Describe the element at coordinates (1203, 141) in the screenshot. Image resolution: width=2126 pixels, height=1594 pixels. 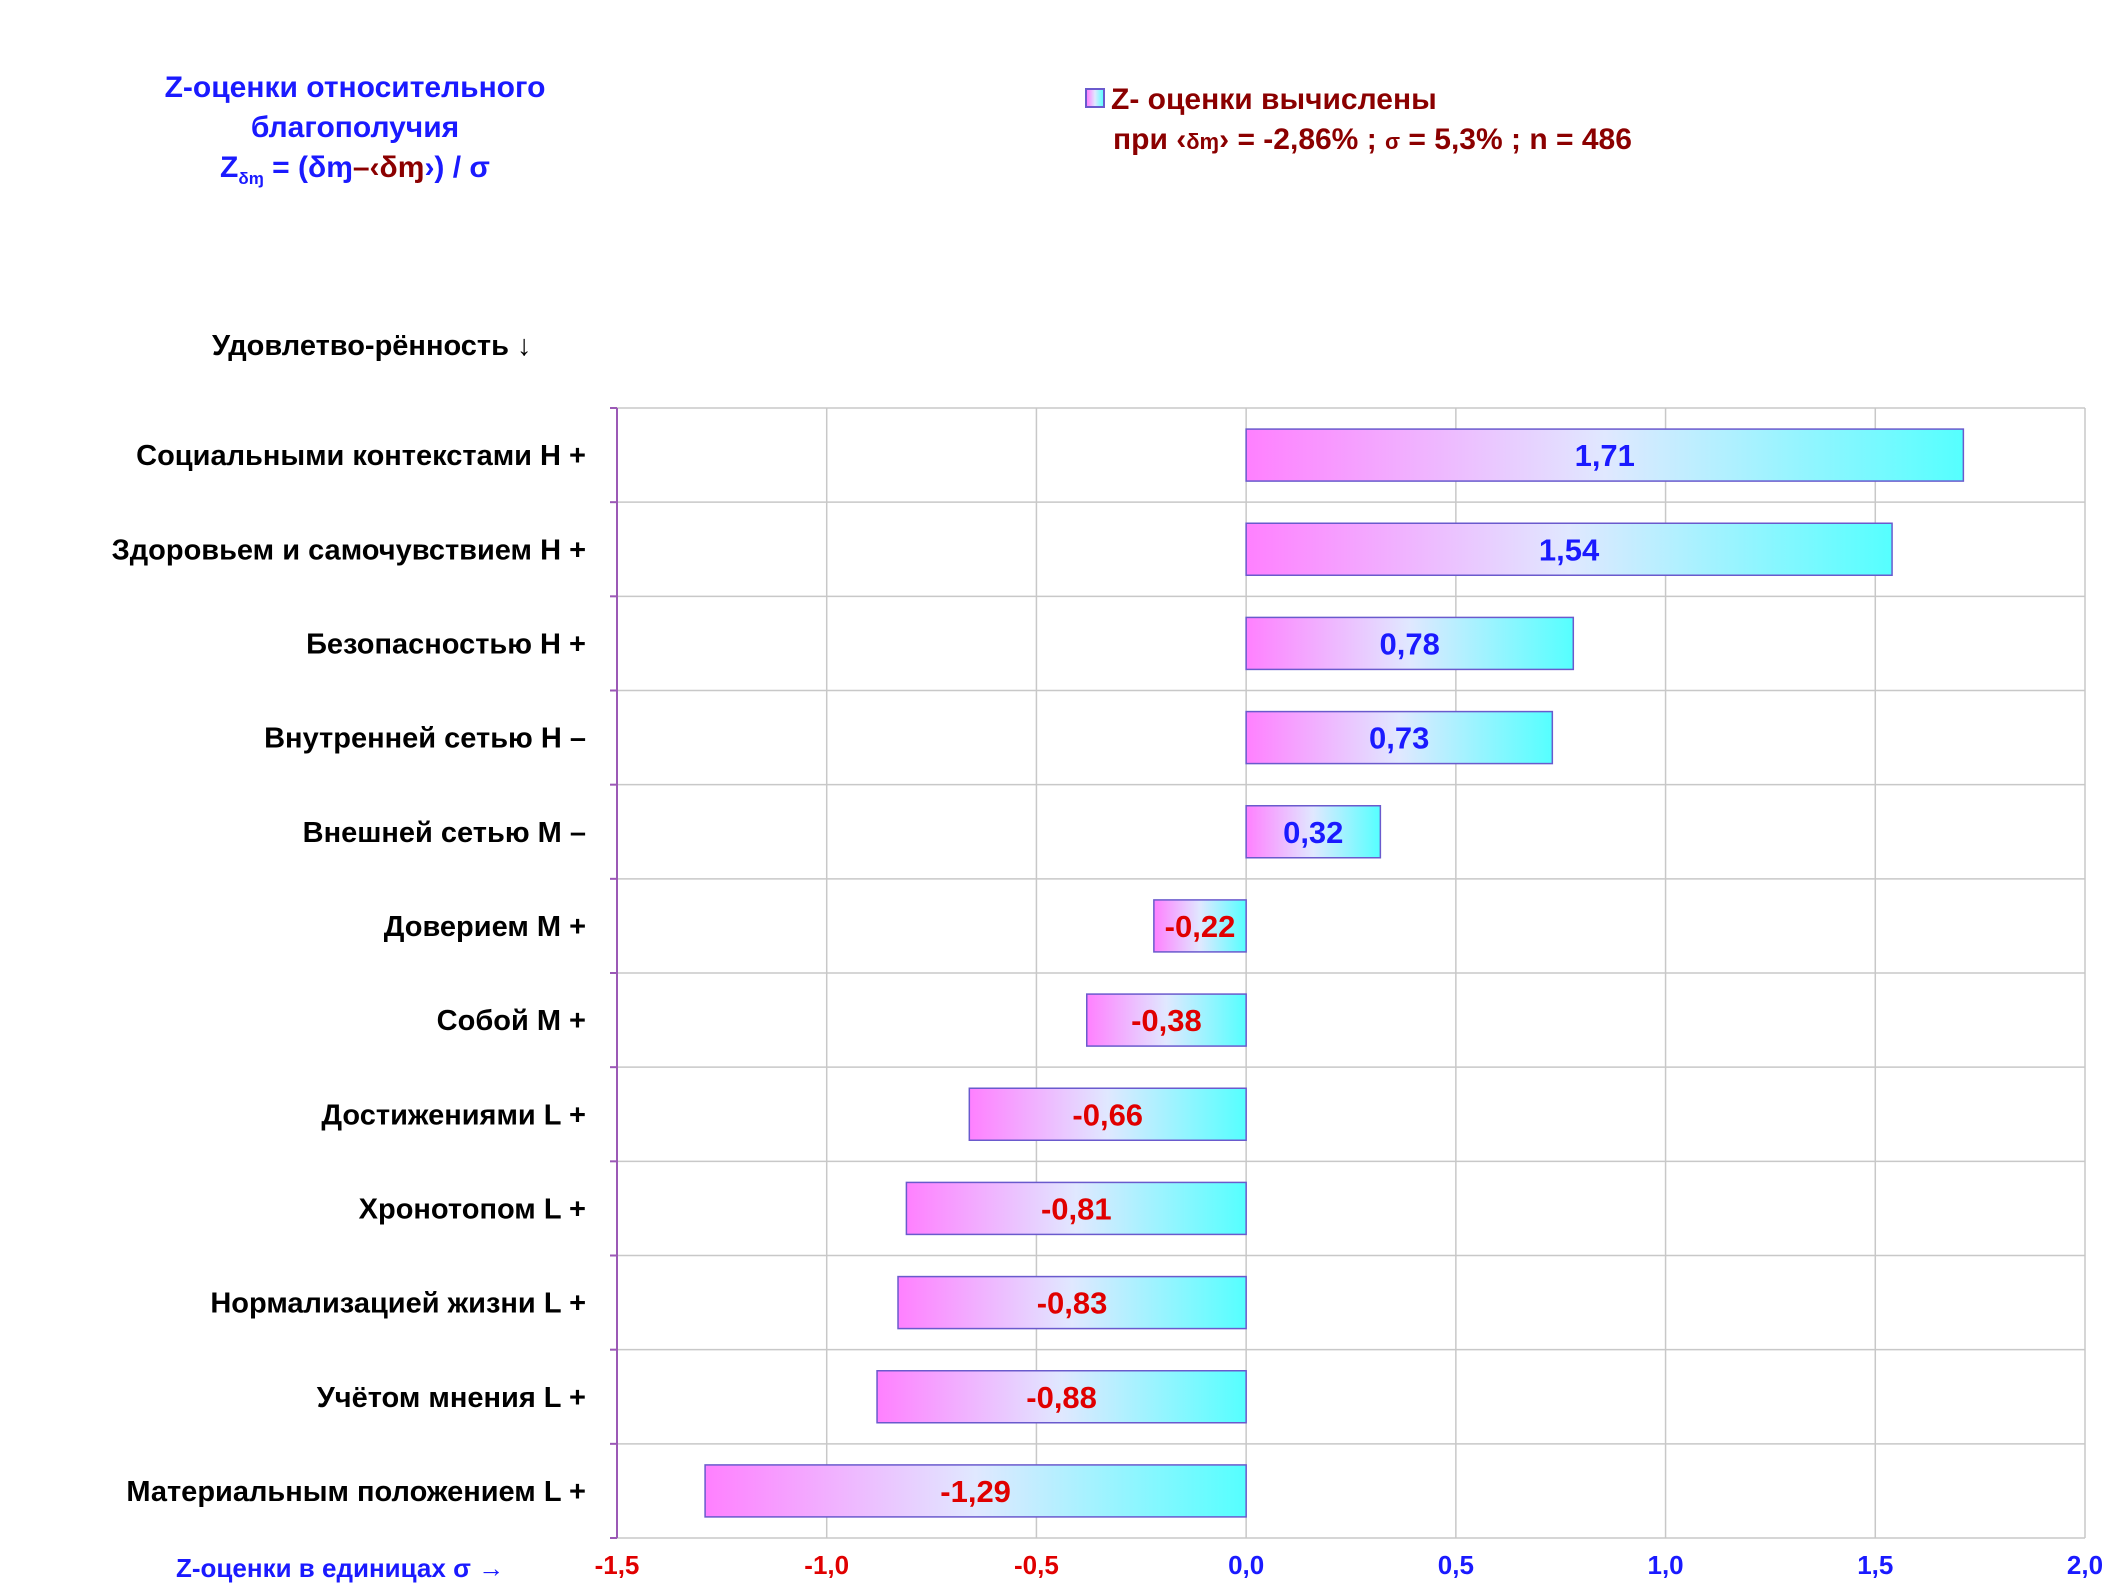
I see `legend-params-b: δɱ` at that location.